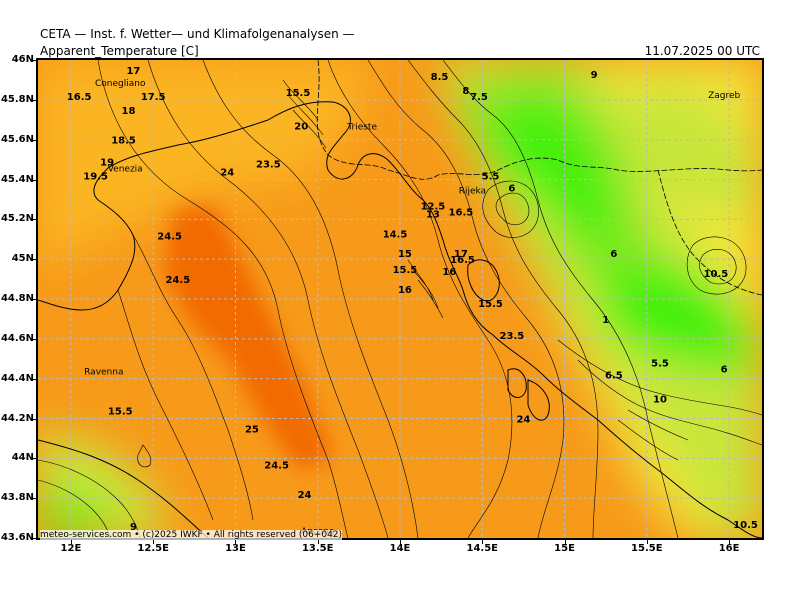 The height and width of the screenshot is (600, 800). Describe the element at coordinates (729, 548) in the screenshot. I see `lon-tick-label: 16E` at that location.